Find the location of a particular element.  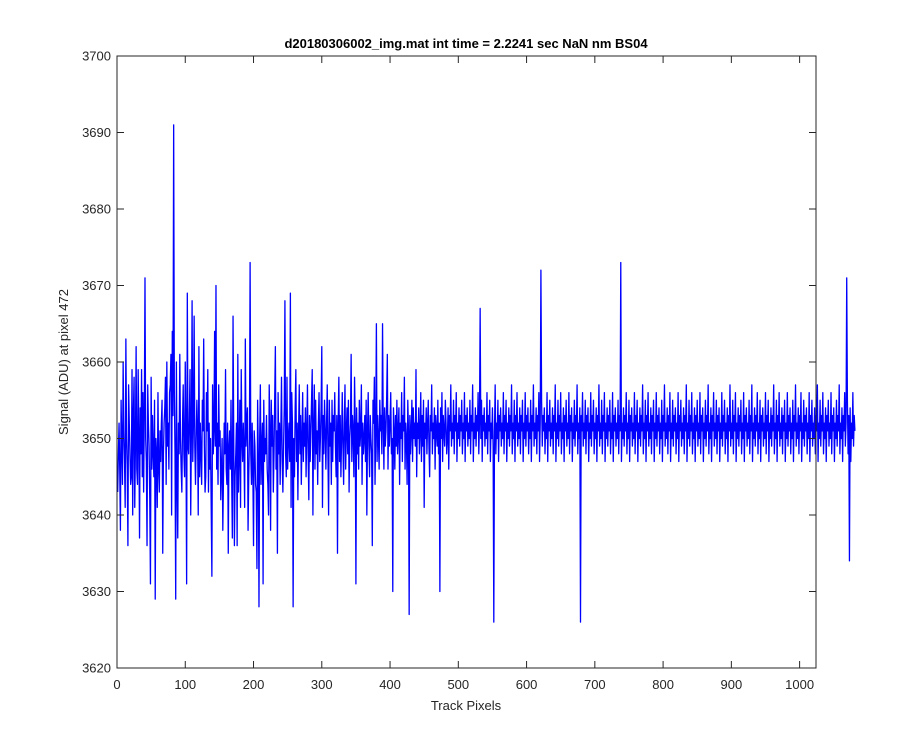

y-tick-label: 3700 is located at coordinates (96, 56).